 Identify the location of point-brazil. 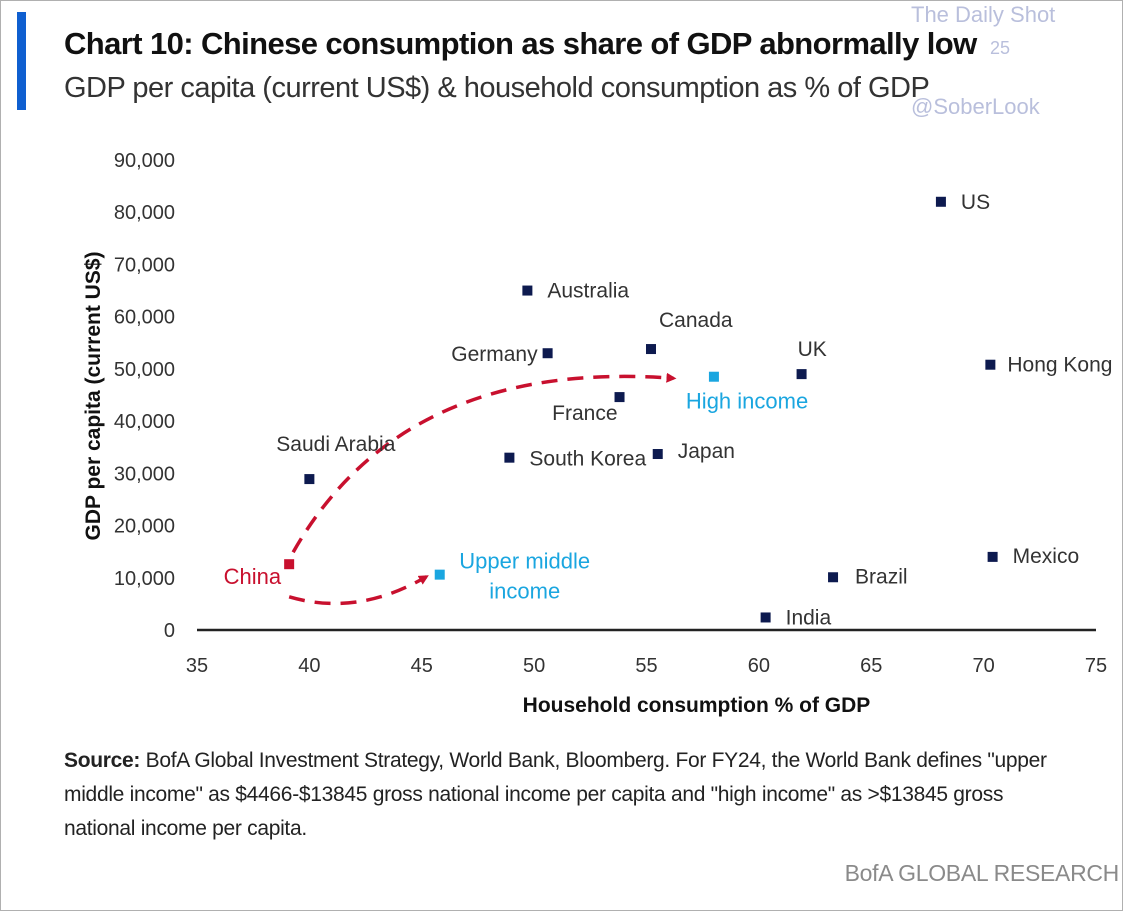
(833, 577).